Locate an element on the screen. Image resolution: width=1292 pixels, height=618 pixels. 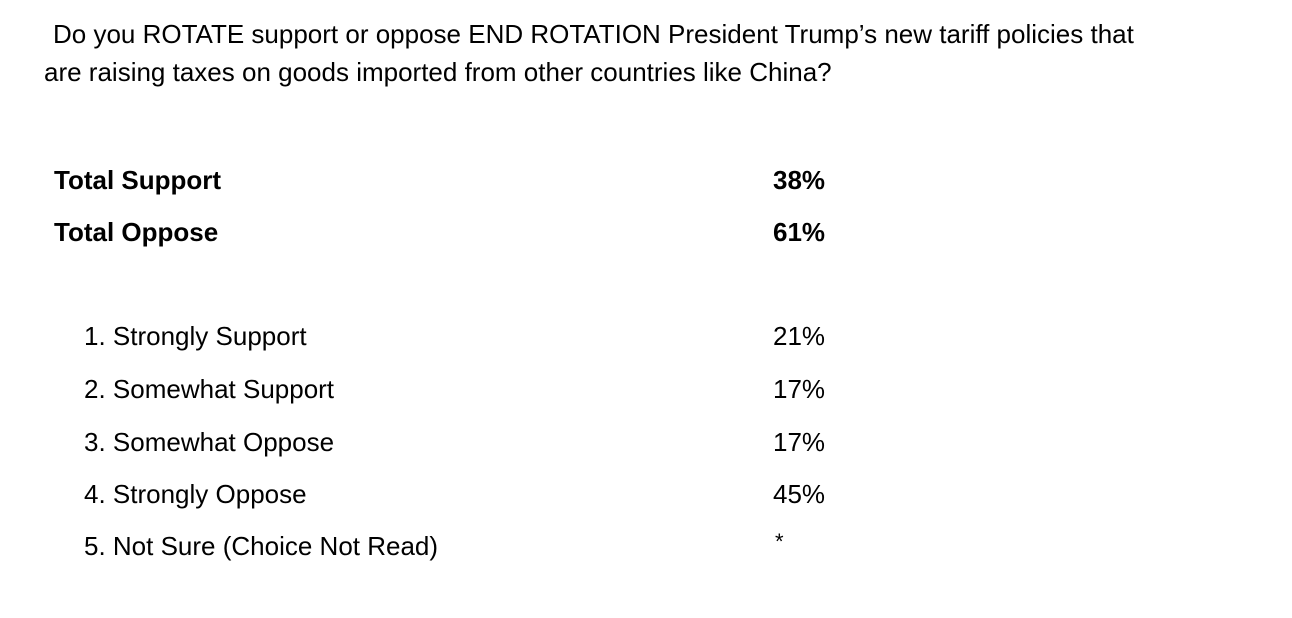
response-label: 3. Somewhat Oppose is located at coordinates (209, 442).